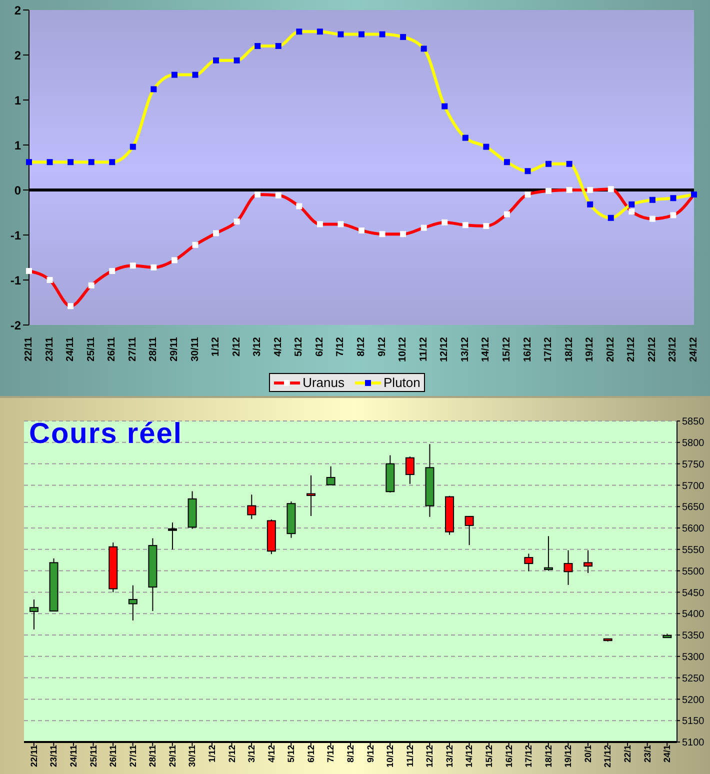 Image resolution: width=710 pixels, height=774 pixels. I want to click on y-tick-label: 5700, so click(693, 486).